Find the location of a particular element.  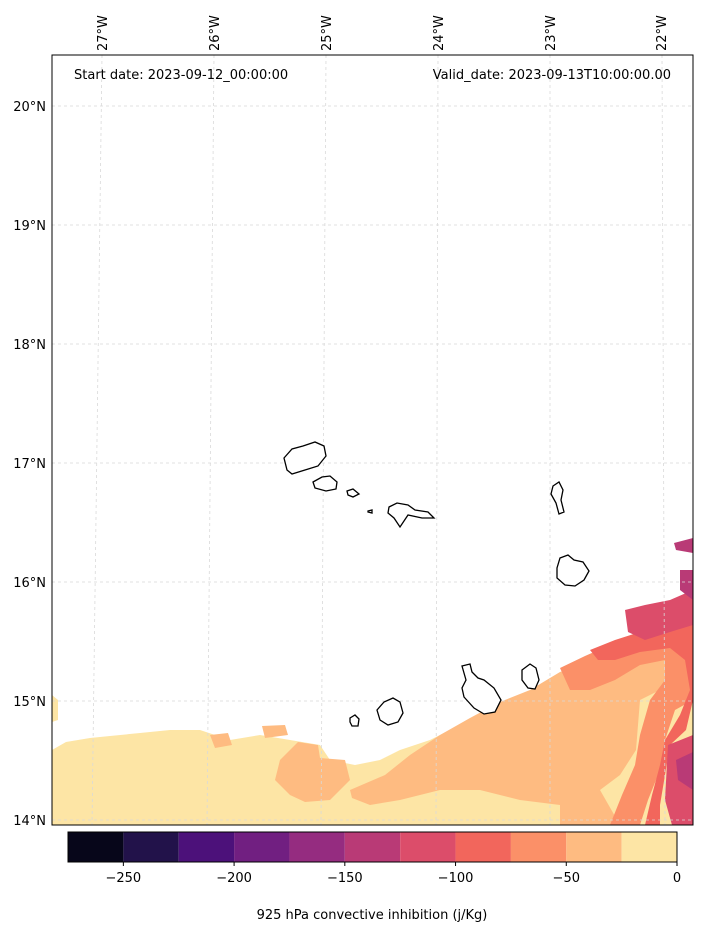

meridian-24w is located at coordinates (437, 440).